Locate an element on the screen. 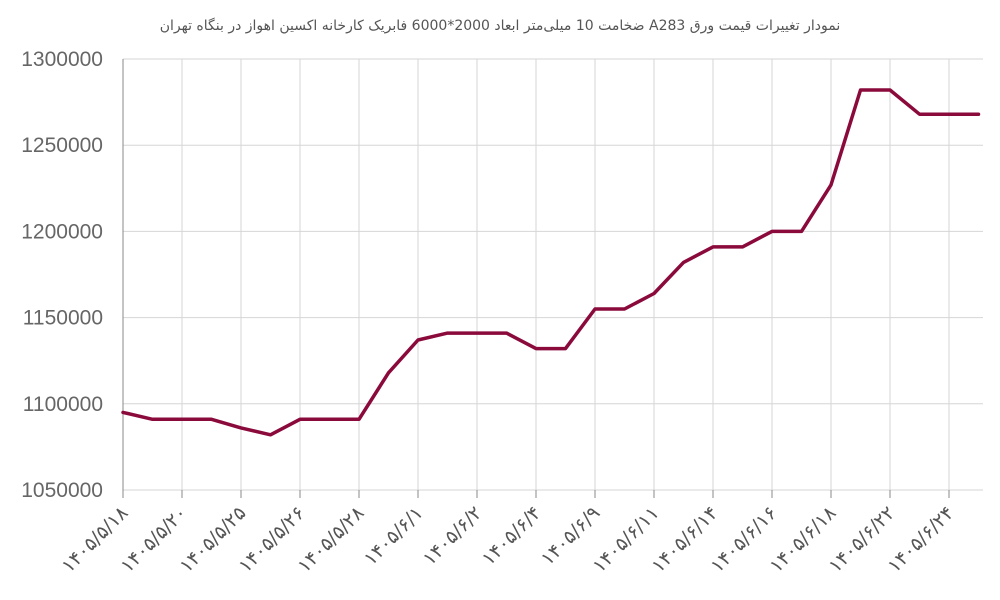 This screenshot has height=600, width=1000. y-tick-label: 1300000 is located at coordinates (62, 59).